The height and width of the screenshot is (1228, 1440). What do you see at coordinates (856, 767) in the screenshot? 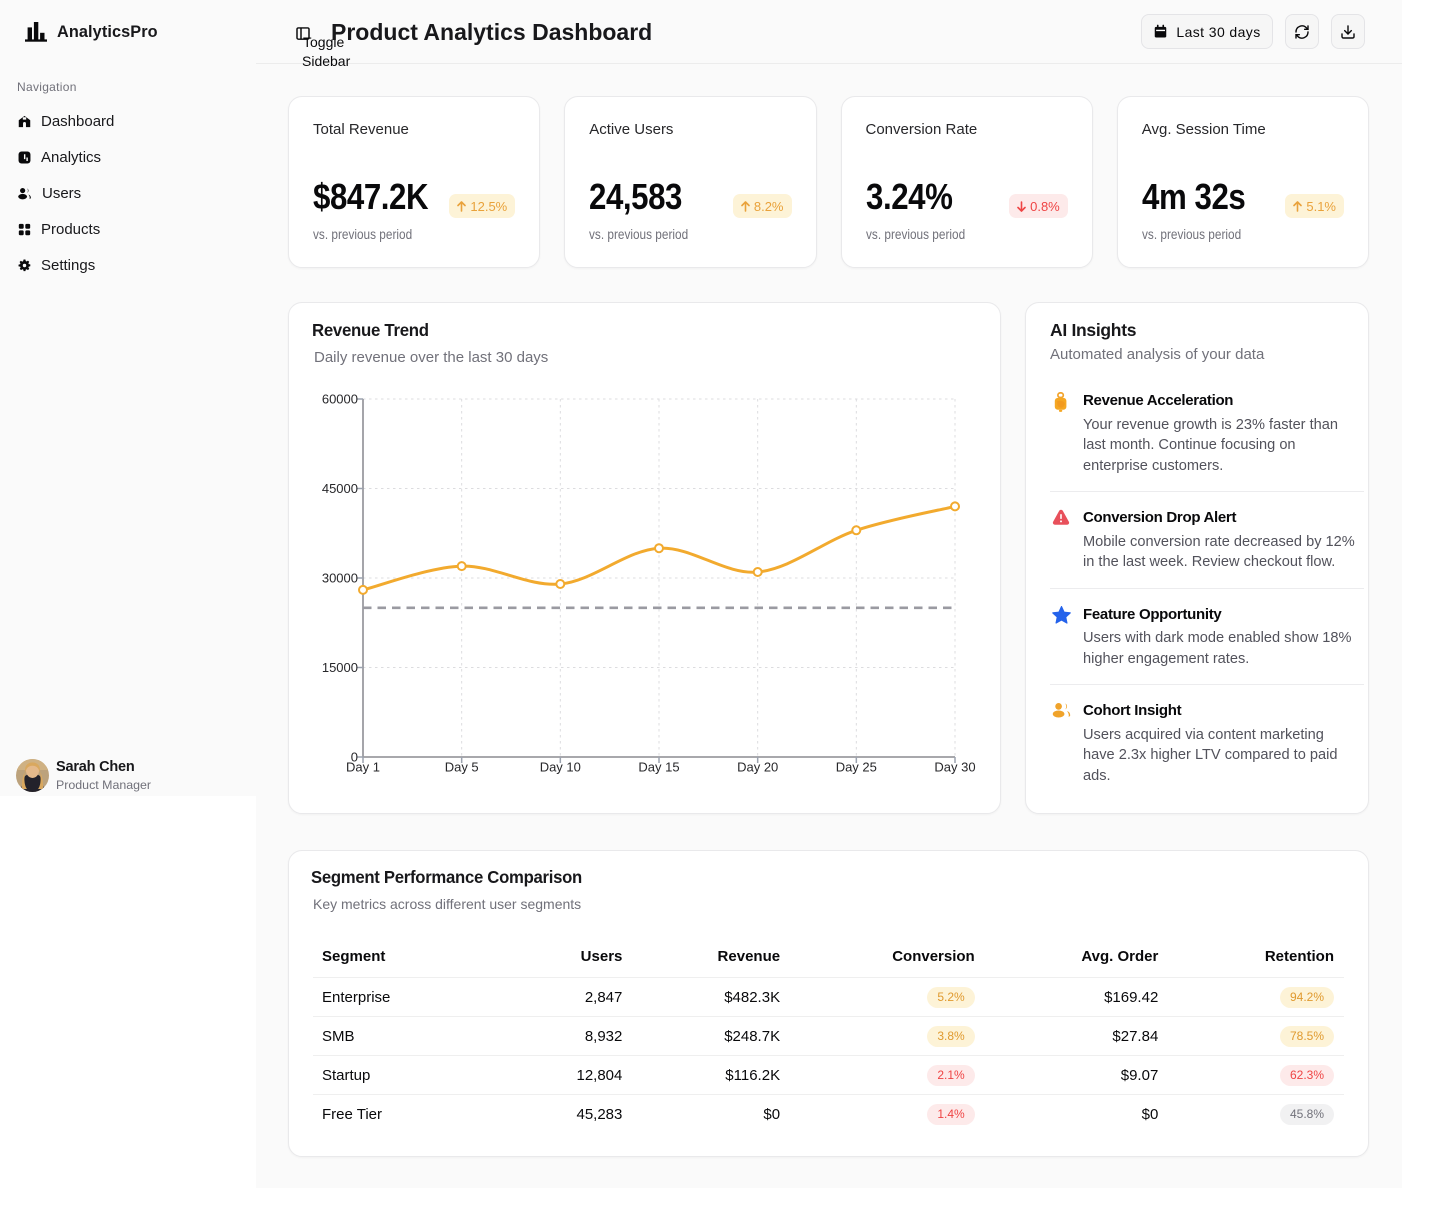
I see `svg-text: Day 25` at bounding box center [856, 767].